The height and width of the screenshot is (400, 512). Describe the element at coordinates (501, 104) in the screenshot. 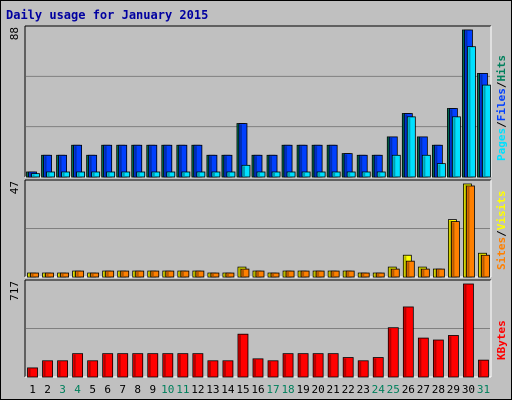

I see `legend-files: Files` at that location.